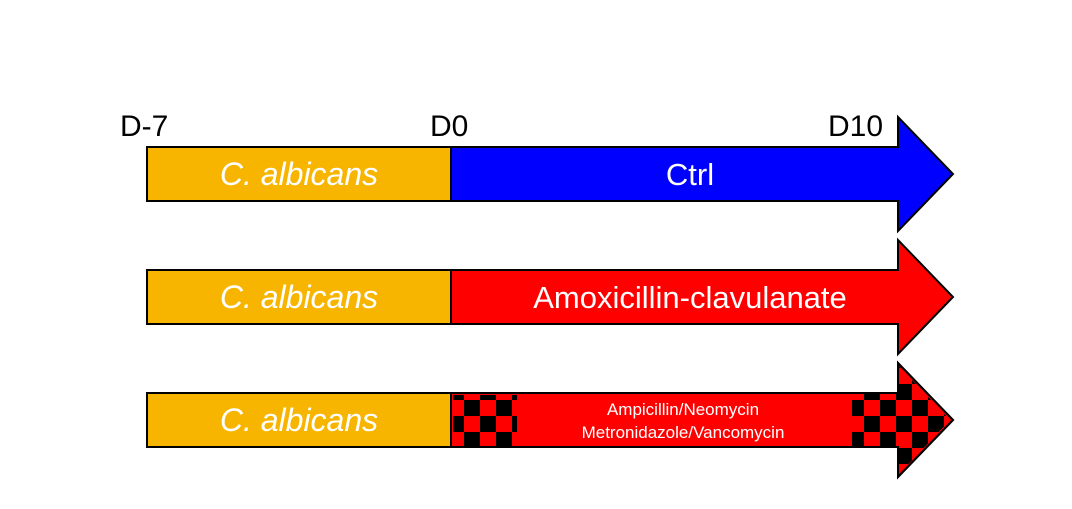 The image size is (1072, 509). Describe the element at coordinates (702, 420) in the screenshot. I see `treatment-arrow-outline` at that location.